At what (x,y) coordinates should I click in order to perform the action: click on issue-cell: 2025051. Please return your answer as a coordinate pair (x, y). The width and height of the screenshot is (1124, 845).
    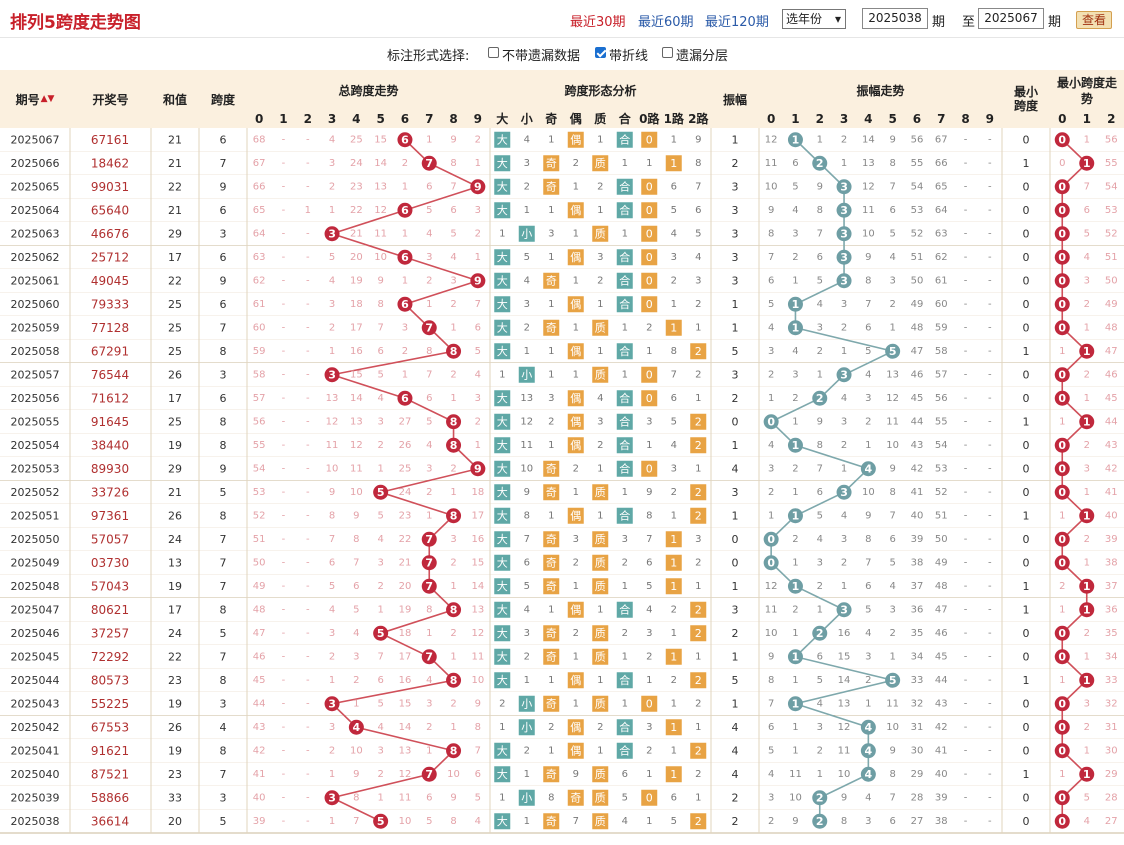
    Looking at the image, I should click on (35, 515).